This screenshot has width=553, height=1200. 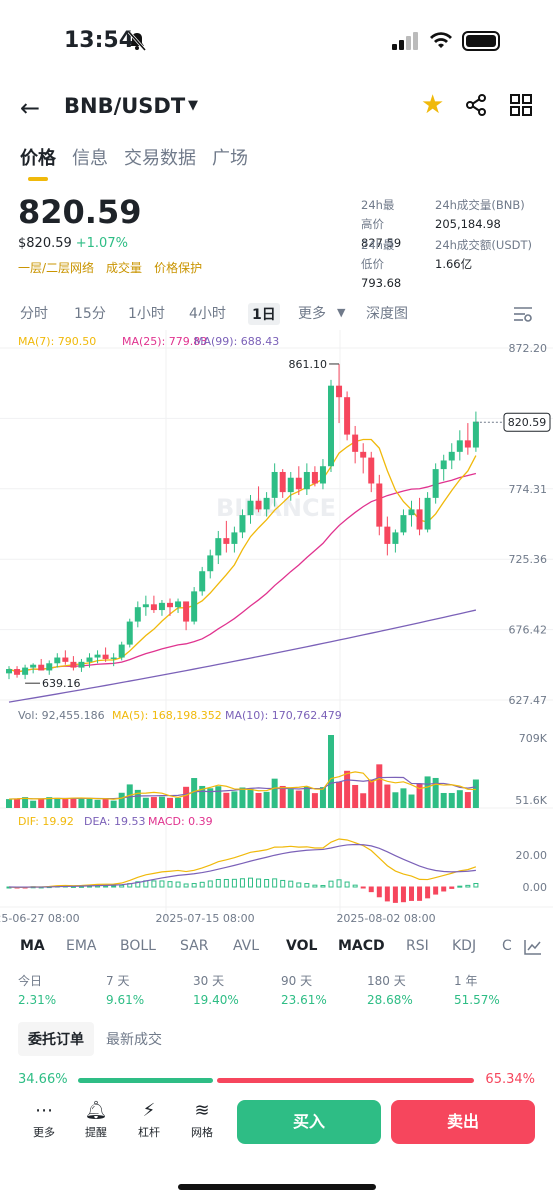 I want to click on alert-button: 🔔︎ 提醒, so click(x=96, y=1119).